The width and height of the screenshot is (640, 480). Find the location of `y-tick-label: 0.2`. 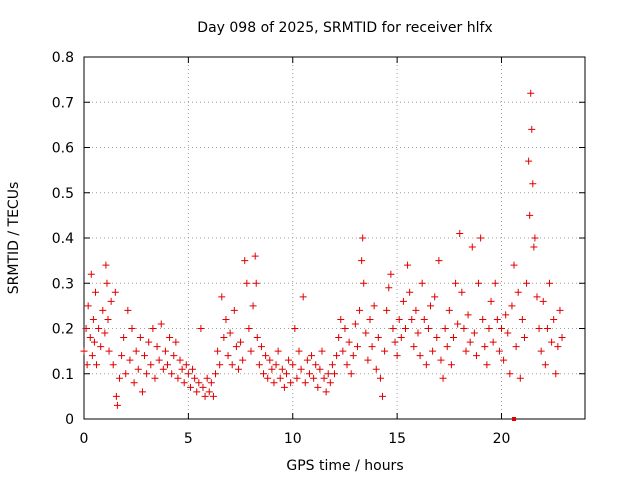

y-tick-label: 0.2 is located at coordinates (63, 330).